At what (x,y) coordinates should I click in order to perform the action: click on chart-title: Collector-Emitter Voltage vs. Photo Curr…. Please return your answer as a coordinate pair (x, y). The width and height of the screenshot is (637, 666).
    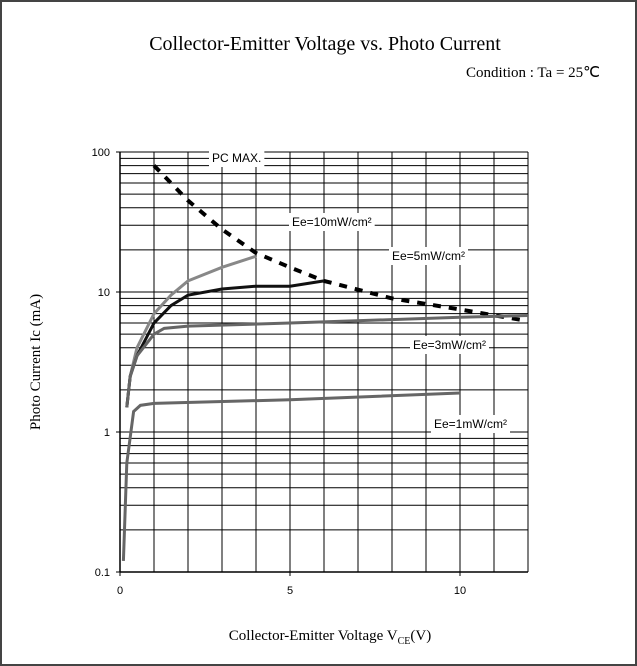
    Looking at the image, I should click on (325, 44).